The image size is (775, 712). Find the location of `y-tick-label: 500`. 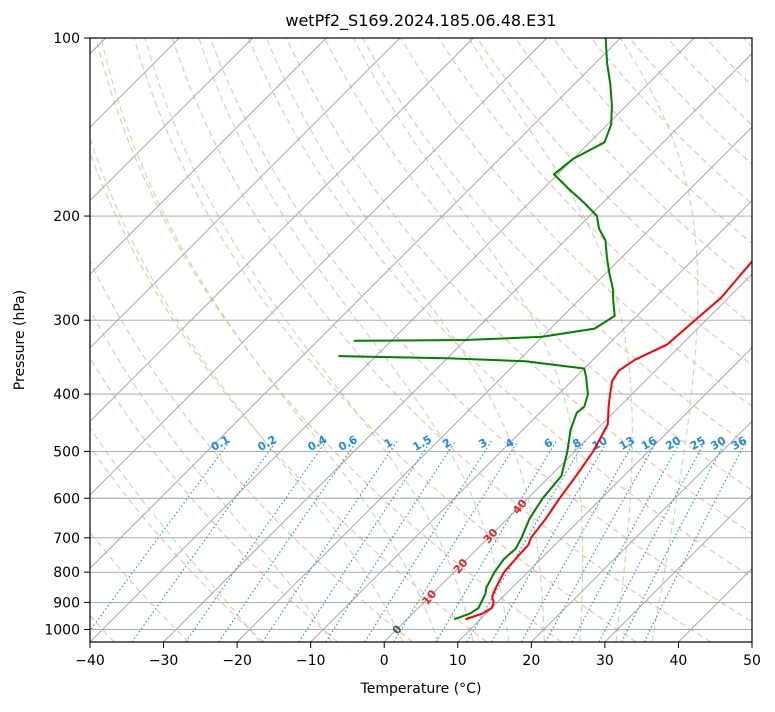

y-tick-label: 500 is located at coordinates (66, 452).